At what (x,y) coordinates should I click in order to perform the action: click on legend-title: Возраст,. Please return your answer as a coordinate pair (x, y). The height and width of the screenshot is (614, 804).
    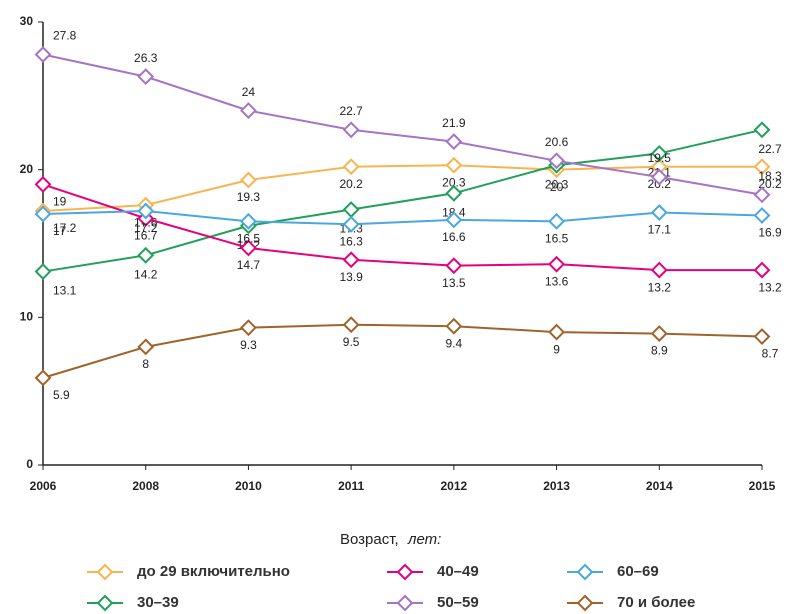
    Looking at the image, I should click on (369, 539).